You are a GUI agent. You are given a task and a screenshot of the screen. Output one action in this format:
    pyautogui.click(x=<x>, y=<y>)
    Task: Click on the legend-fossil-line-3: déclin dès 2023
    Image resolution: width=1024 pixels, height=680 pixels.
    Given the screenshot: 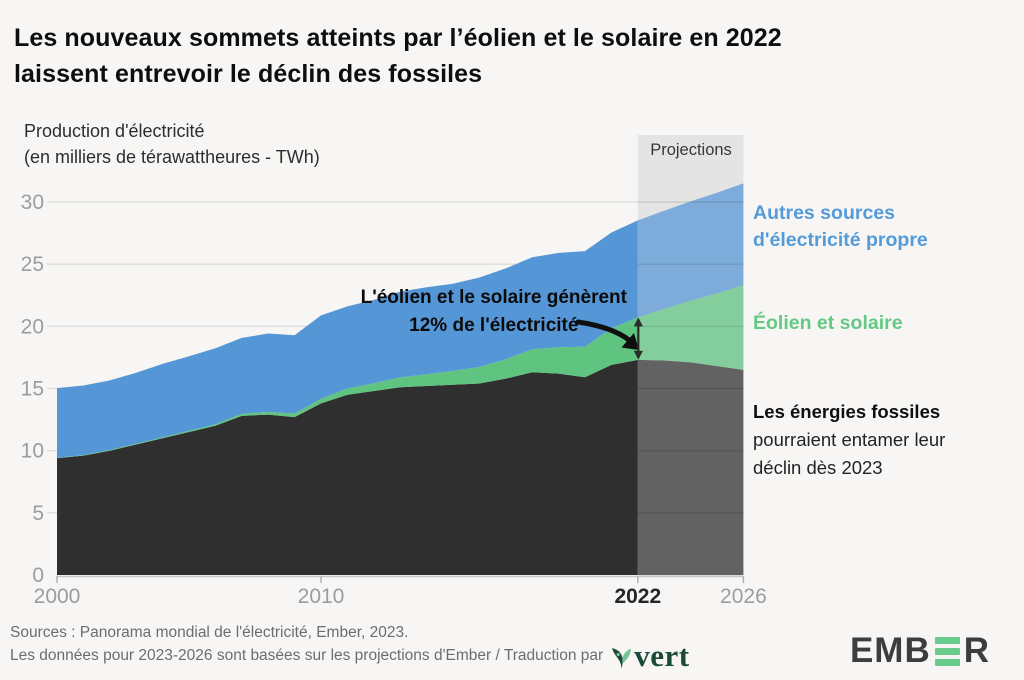 What is the action you would take?
    pyautogui.click(x=818, y=467)
    